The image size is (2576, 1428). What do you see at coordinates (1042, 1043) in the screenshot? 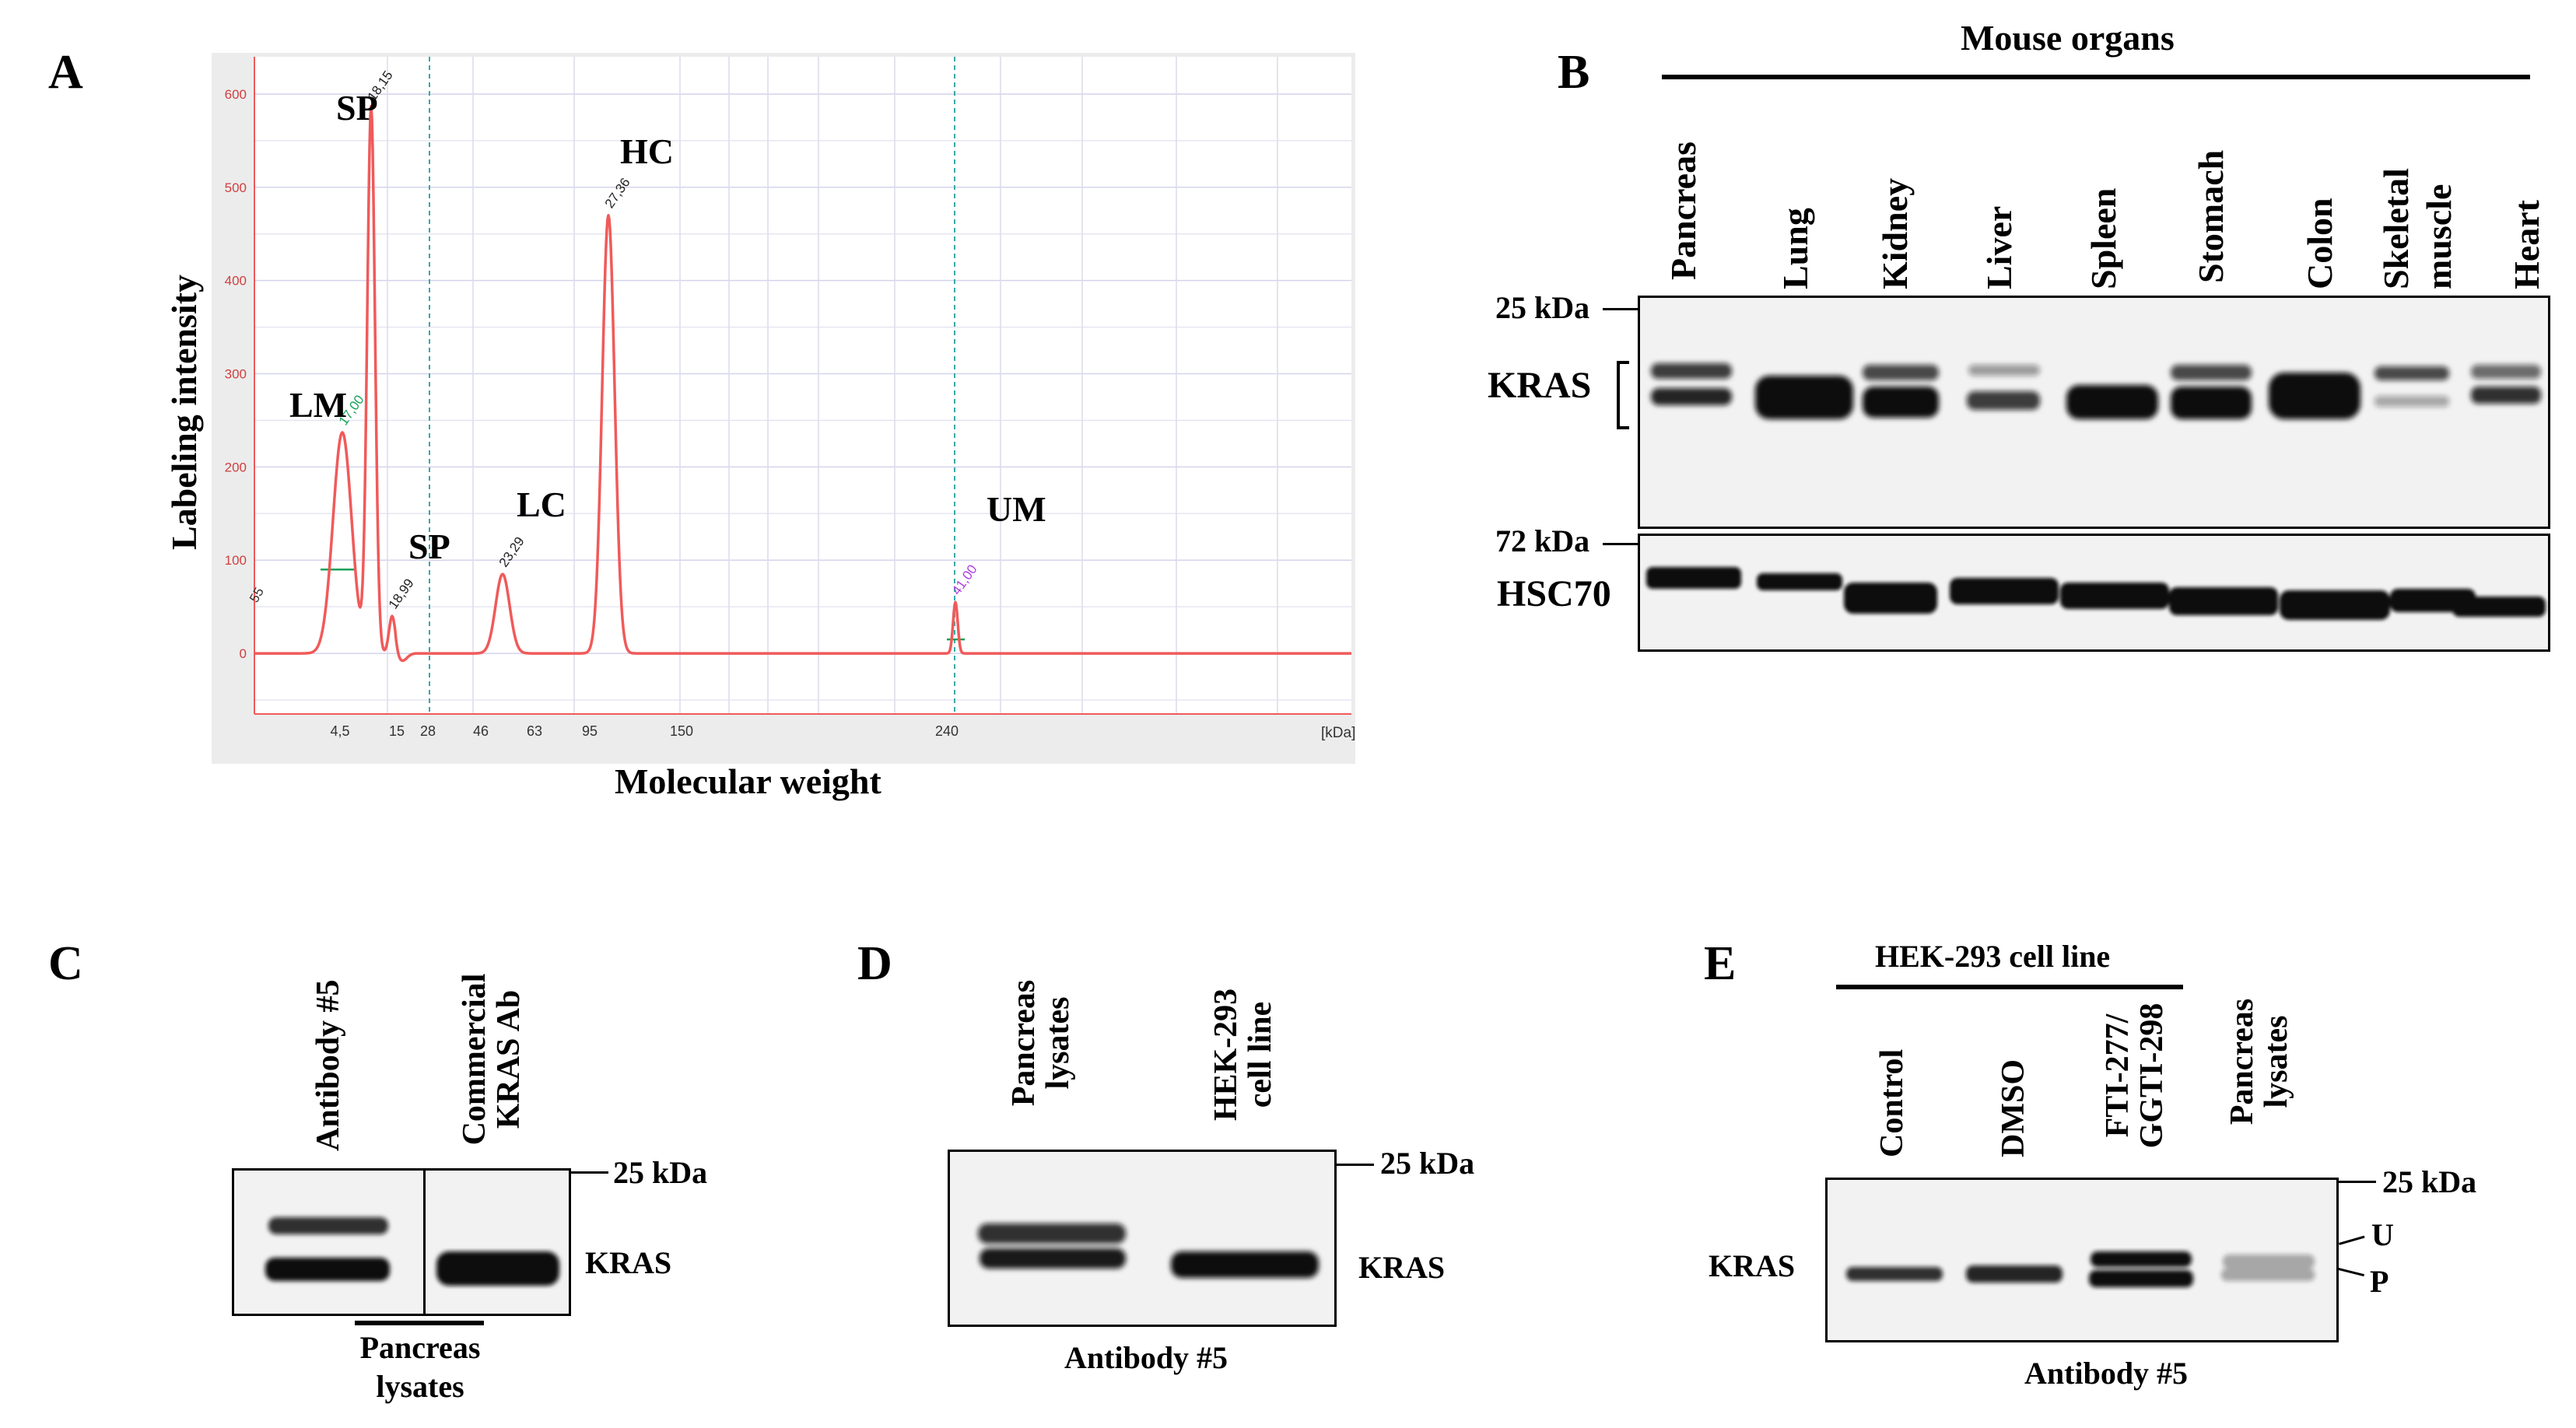
I see `lane-pancreas-lysates-d: Pancreas lysates` at bounding box center [1042, 1043].